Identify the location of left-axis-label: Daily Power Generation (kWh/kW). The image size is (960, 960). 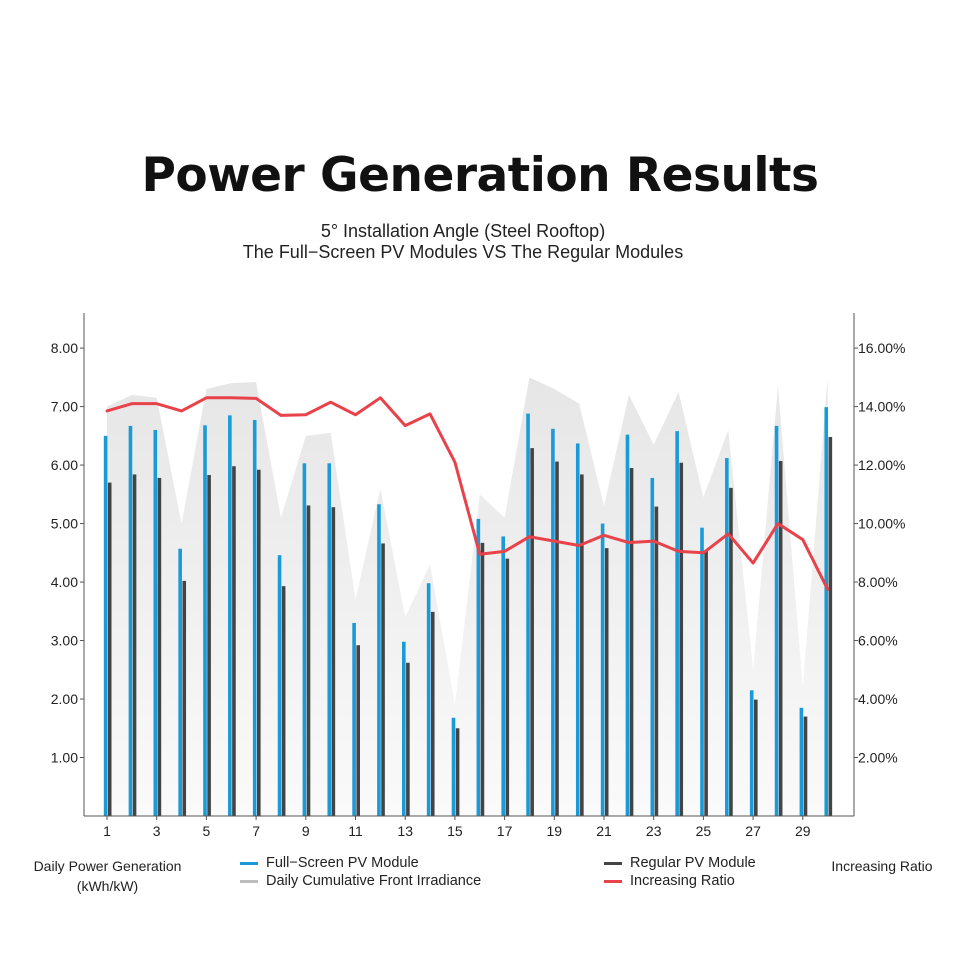
(107, 876).